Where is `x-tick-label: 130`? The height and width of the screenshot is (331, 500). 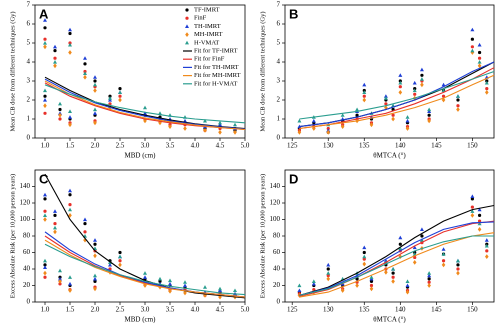
x-tick-label: 130 is located at coordinates (328, 310).